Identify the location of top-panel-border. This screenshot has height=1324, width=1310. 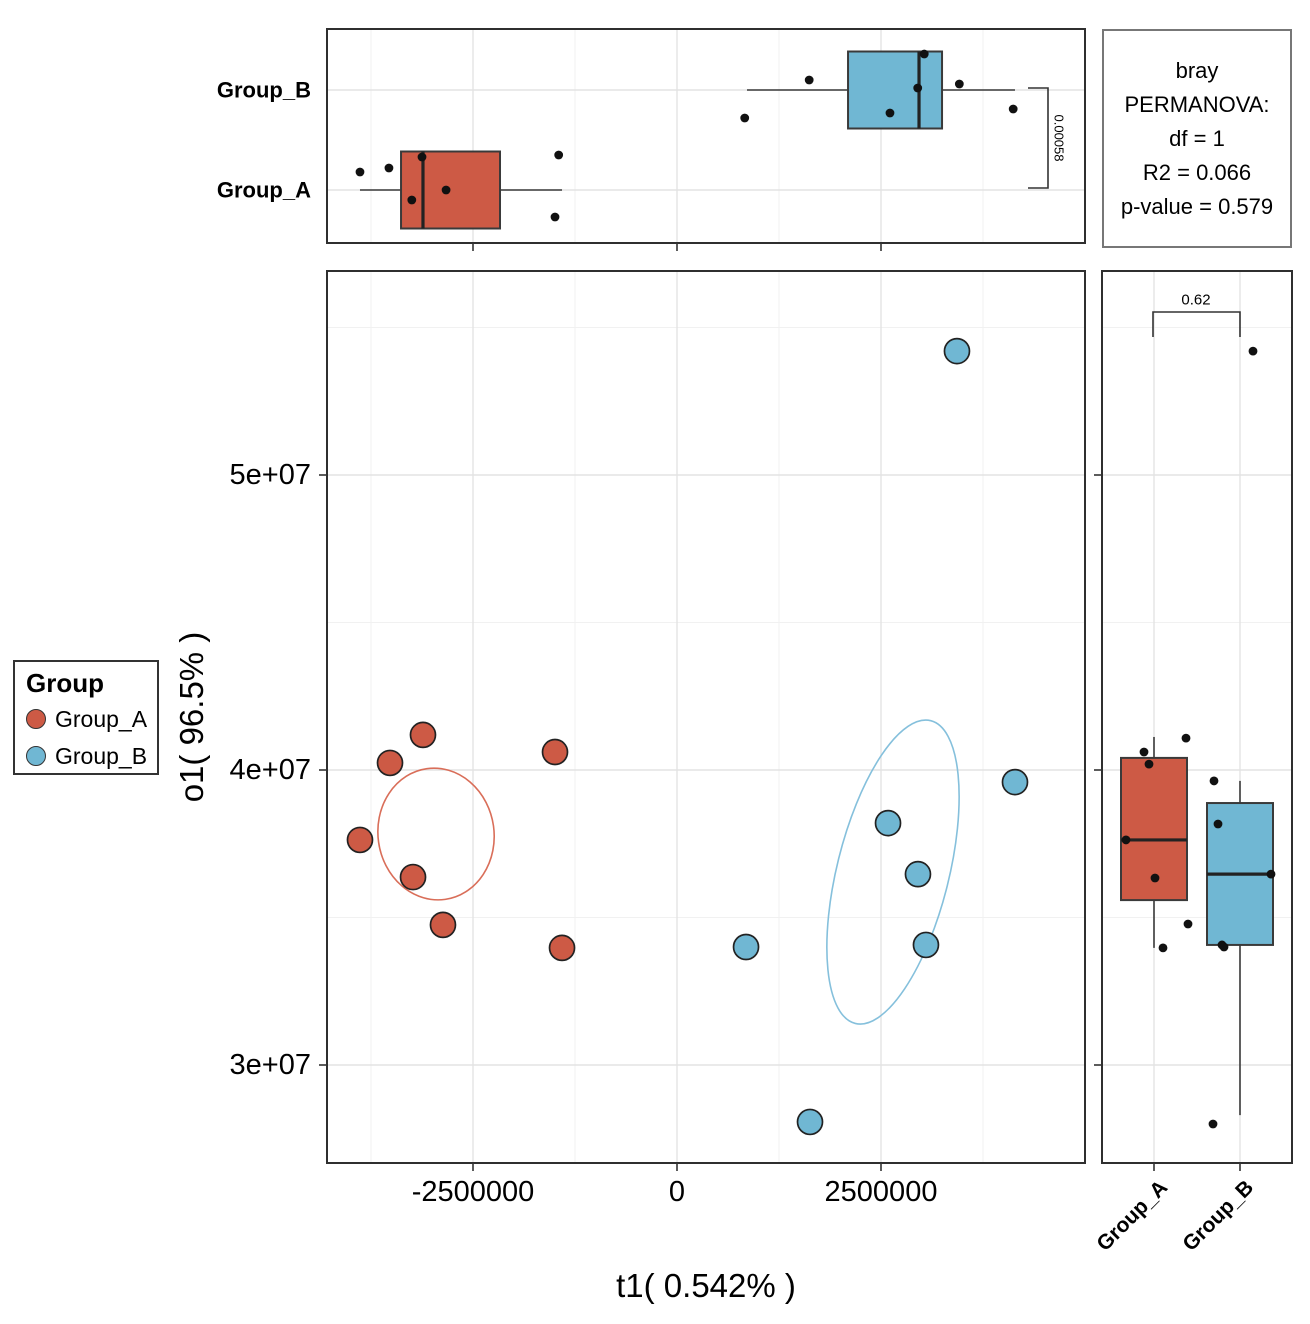
(706, 136).